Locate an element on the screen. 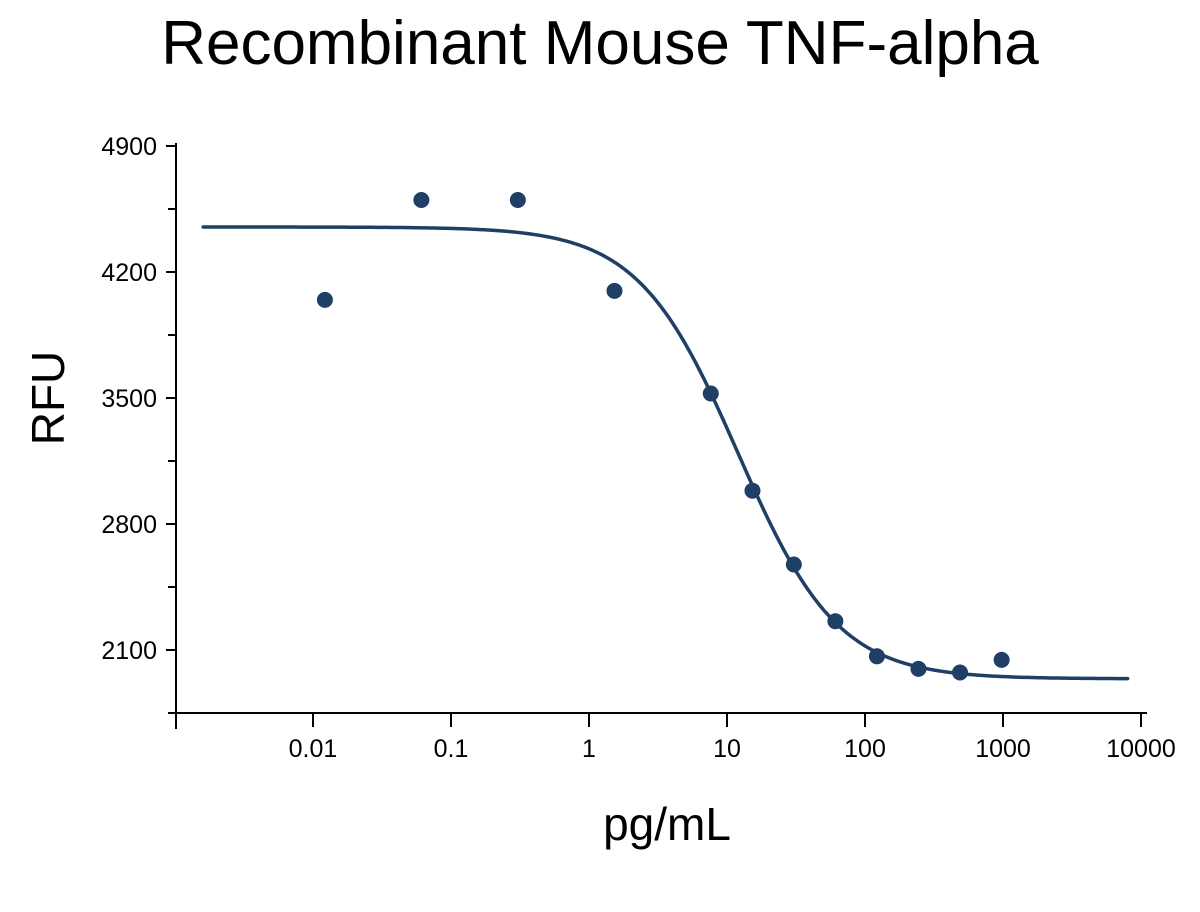 This screenshot has width=1200, height=912. y-tick-label: 3500 is located at coordinates (129, 399).